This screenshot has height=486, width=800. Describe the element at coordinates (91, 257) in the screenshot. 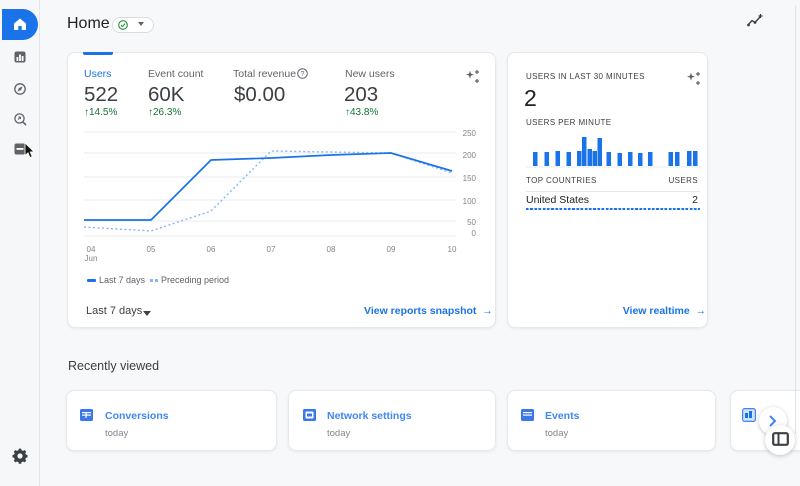

I see `svg-text: Jun` at that location.